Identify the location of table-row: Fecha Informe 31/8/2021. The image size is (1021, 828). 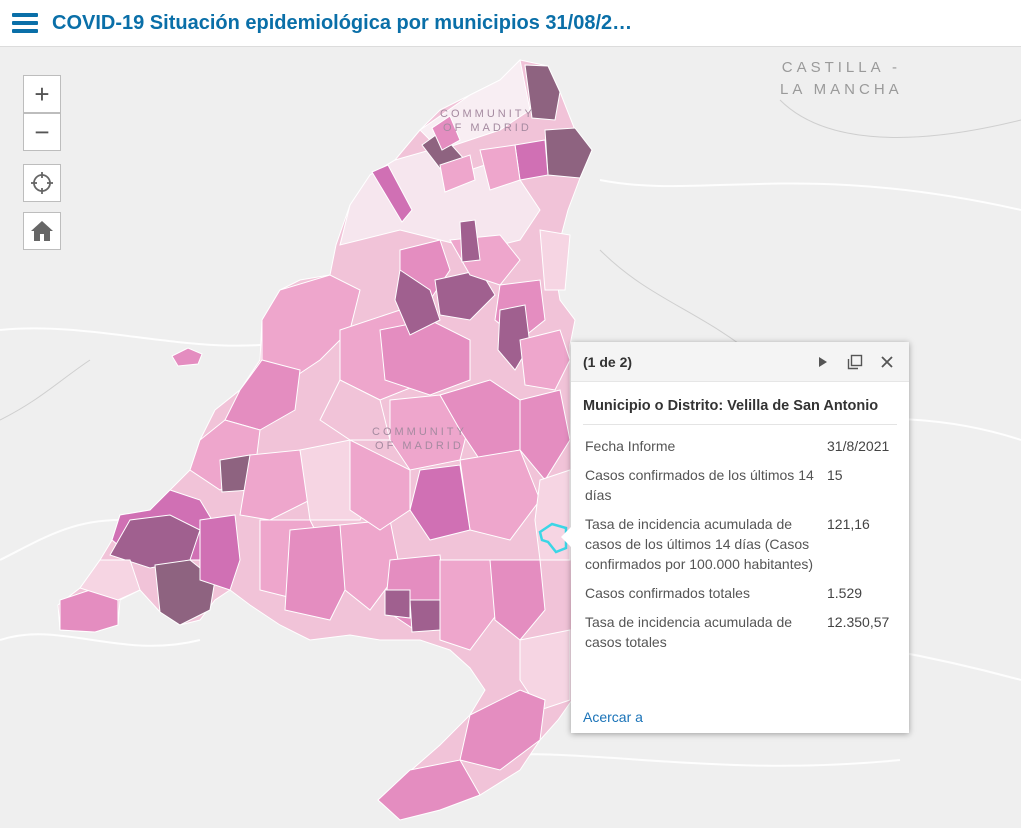
(741, 447).